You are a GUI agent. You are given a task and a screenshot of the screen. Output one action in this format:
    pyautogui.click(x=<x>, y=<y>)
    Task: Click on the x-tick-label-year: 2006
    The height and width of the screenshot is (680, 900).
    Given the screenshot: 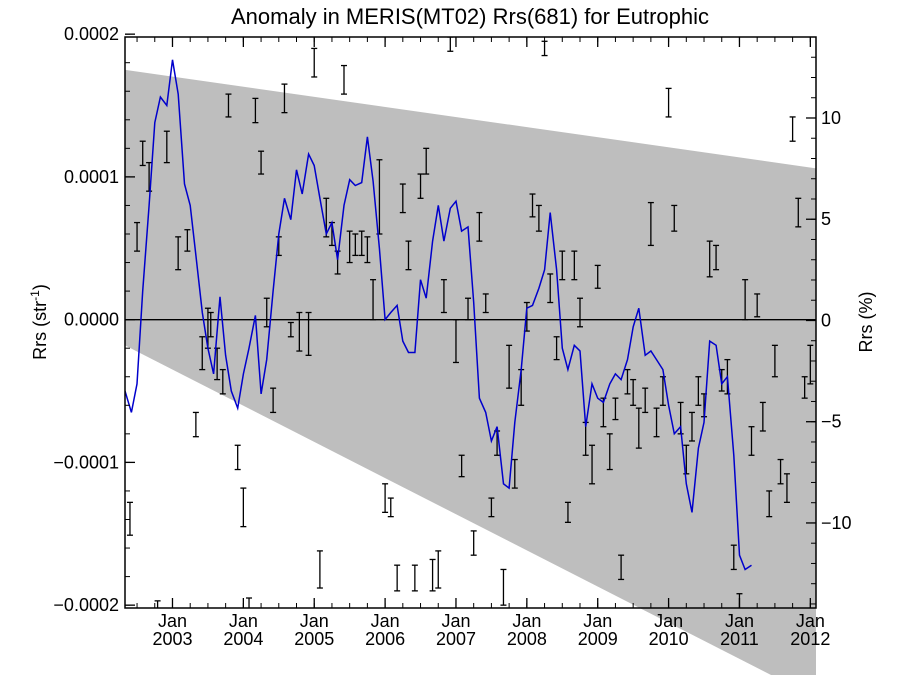 What is the action you would take?
    pyautogui.click(x=385, y=639)
    